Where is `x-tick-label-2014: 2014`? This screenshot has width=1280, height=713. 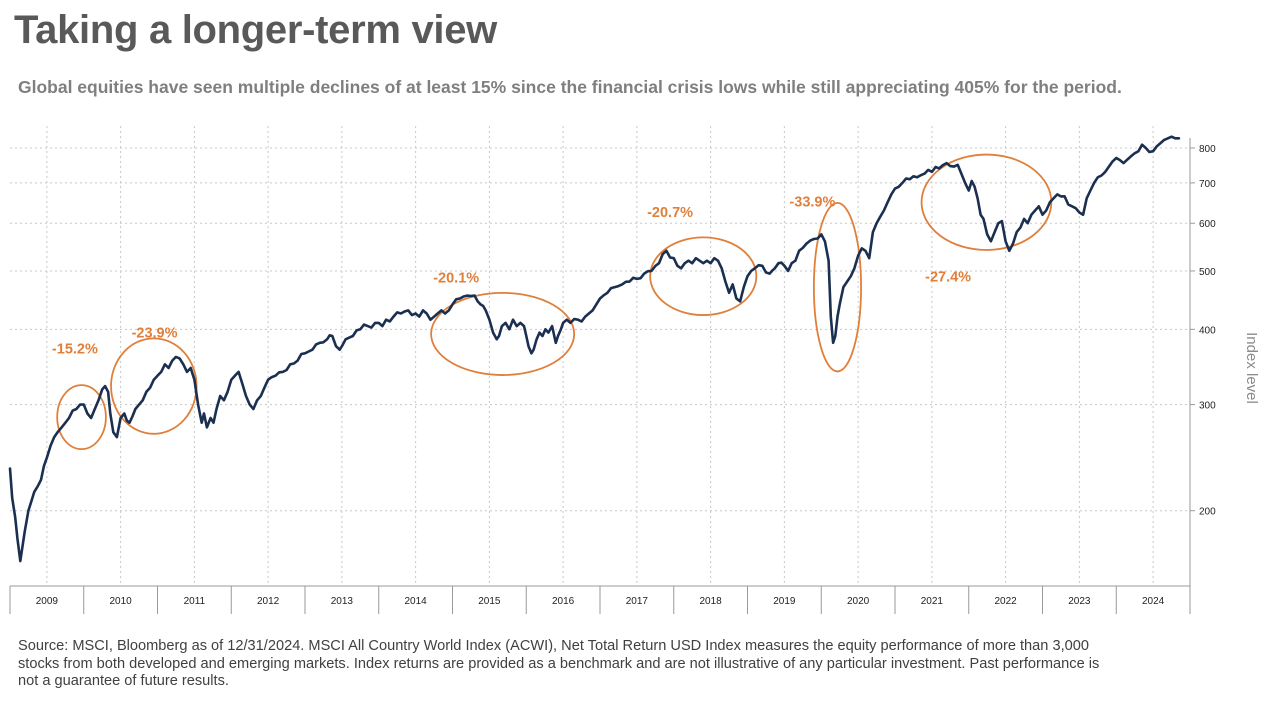 x-tick-label-2014: 2014 is located at coordinates (416, 601).